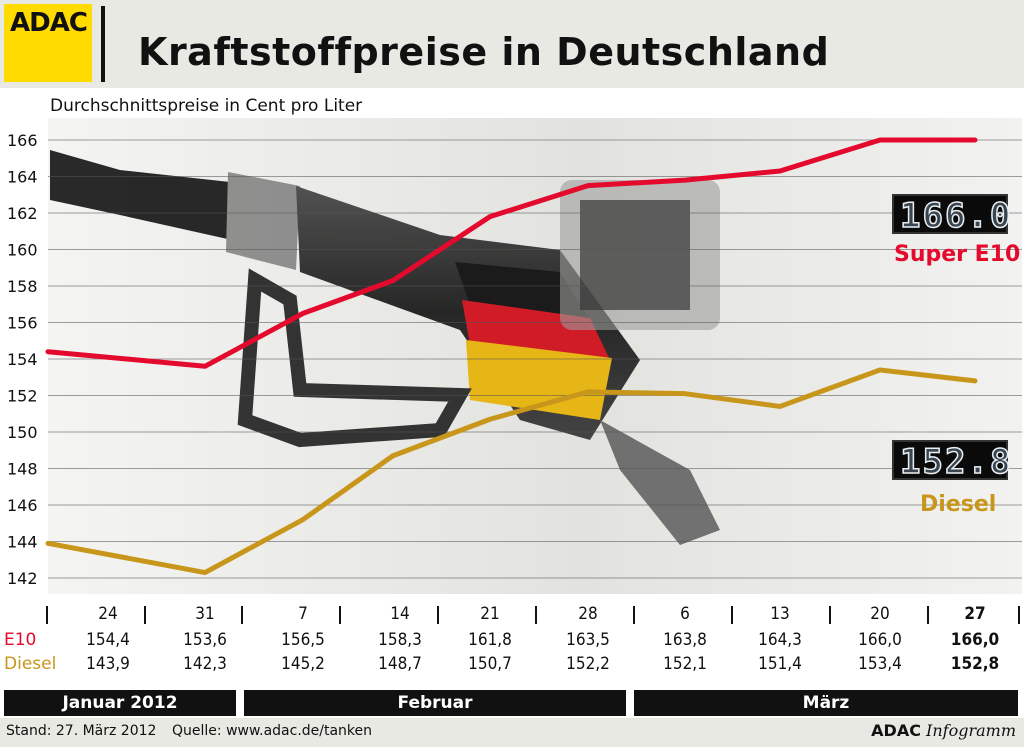 This screenshot has height=747, width=1024. Describe the element at coordinates (400, 640) in the screenshot. I see `e10-value: 158,3` at that location.